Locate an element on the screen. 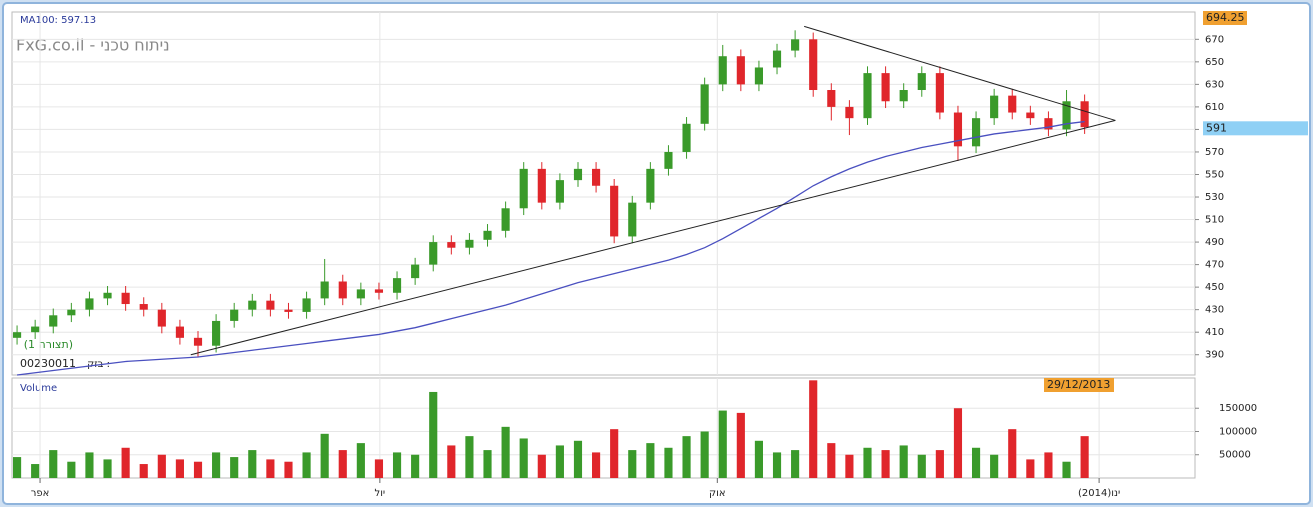 Image resolution: width=1313 pixels, height=507 pixels. x-tick-label: יול is located at coordinates (380, 493).